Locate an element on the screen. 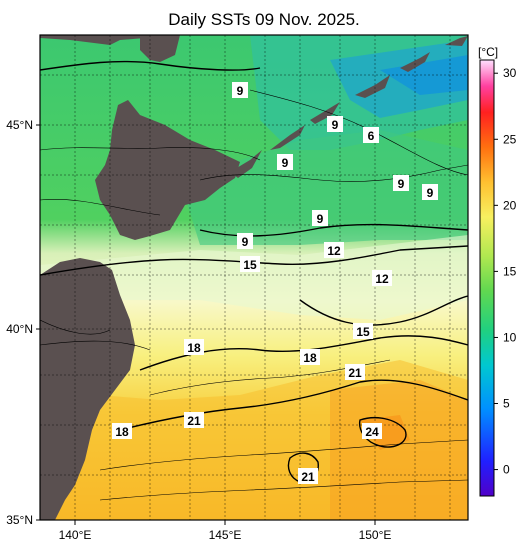  lon-label: 140°E is located at coordinates (75, 535).